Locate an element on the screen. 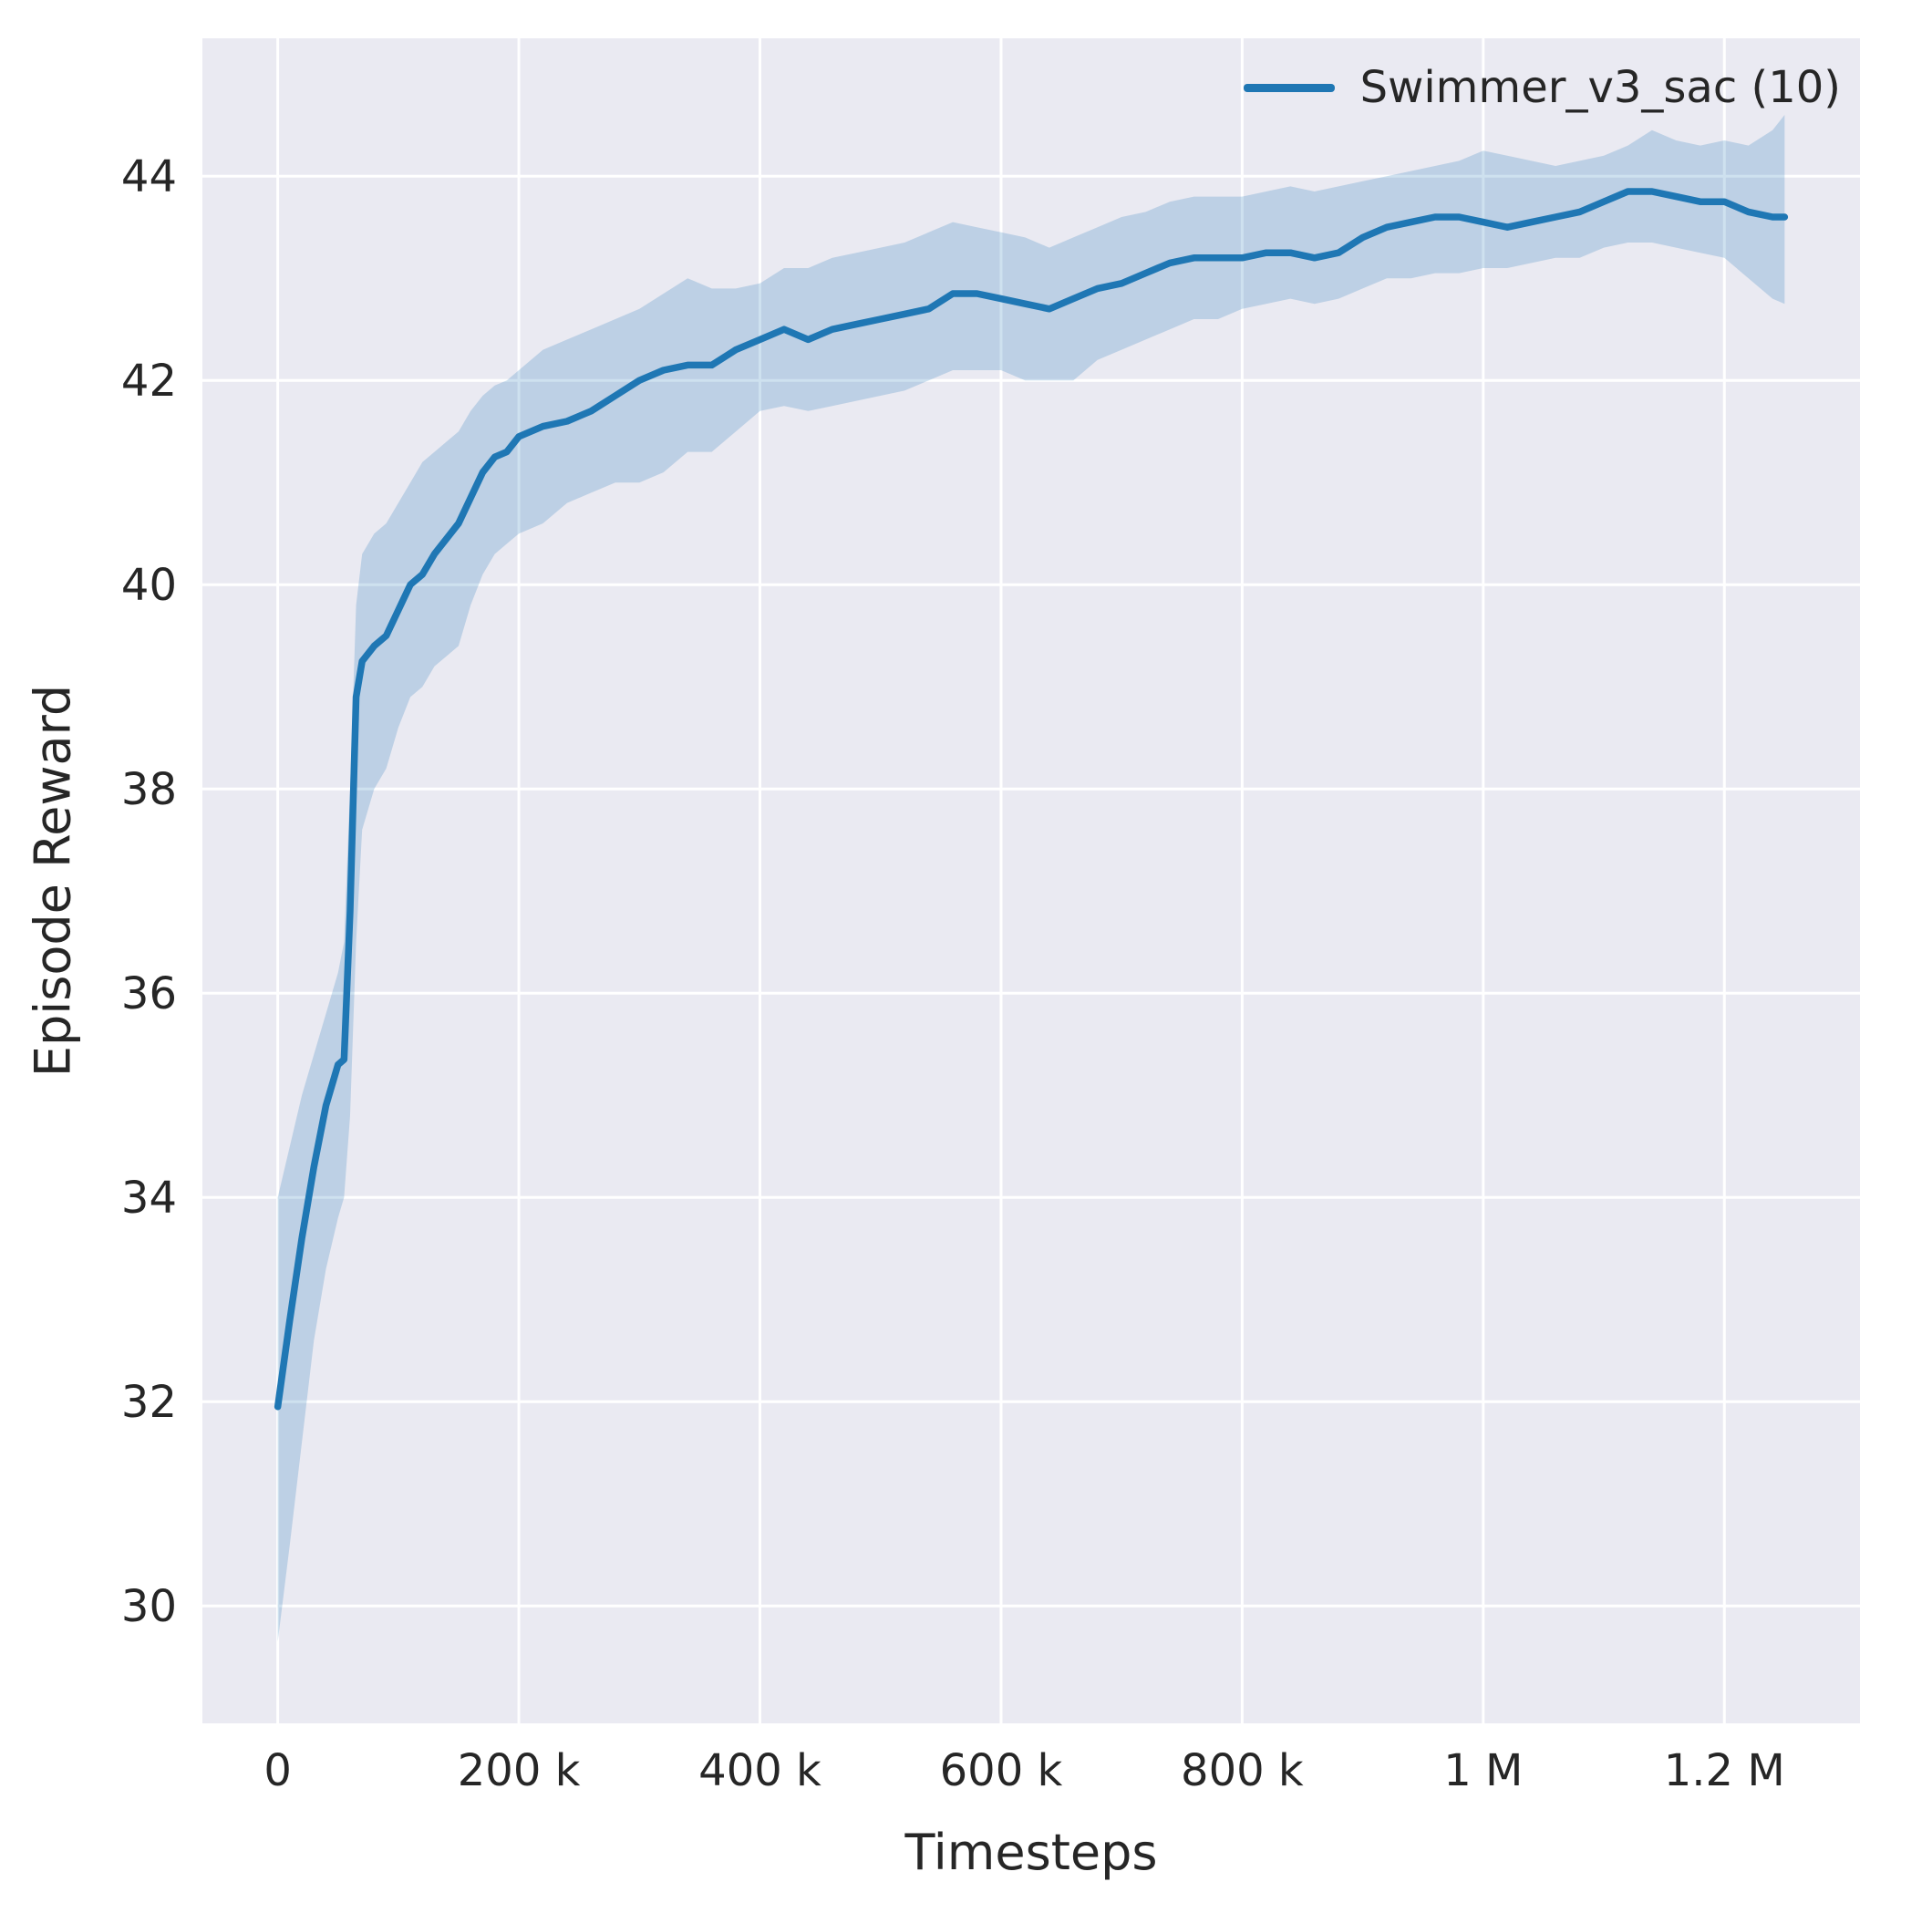 This screenshot has width=1932, height=1913. x-tick-label: 400 k is located at coordinates (760, 1771).